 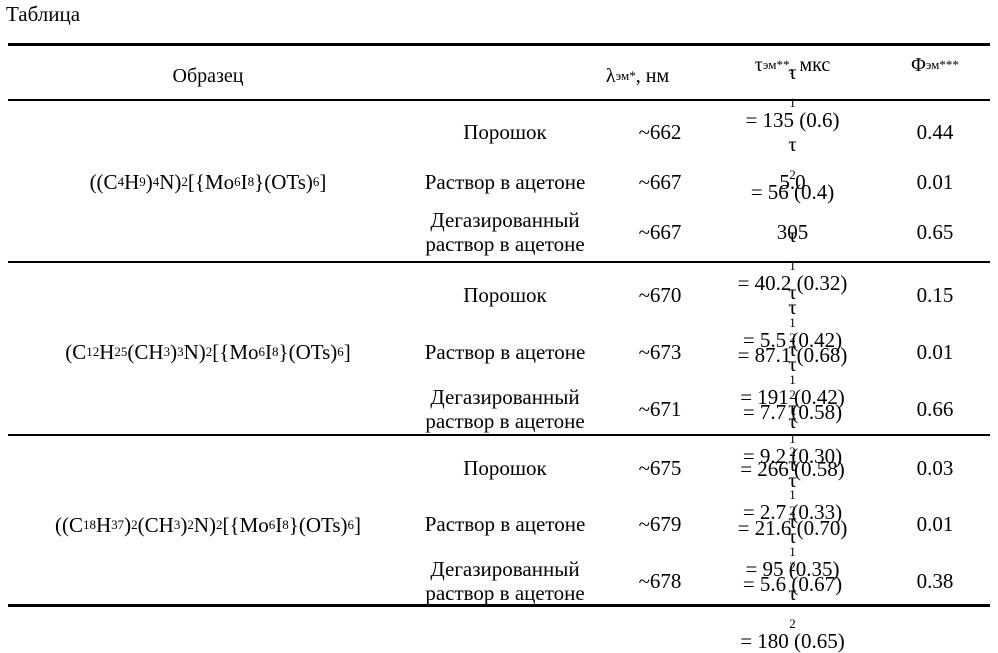 What do you see at coordinates (660, 232) in the screenshot?
I see `lambda-value: ~667` at bounding box center [660, 232].